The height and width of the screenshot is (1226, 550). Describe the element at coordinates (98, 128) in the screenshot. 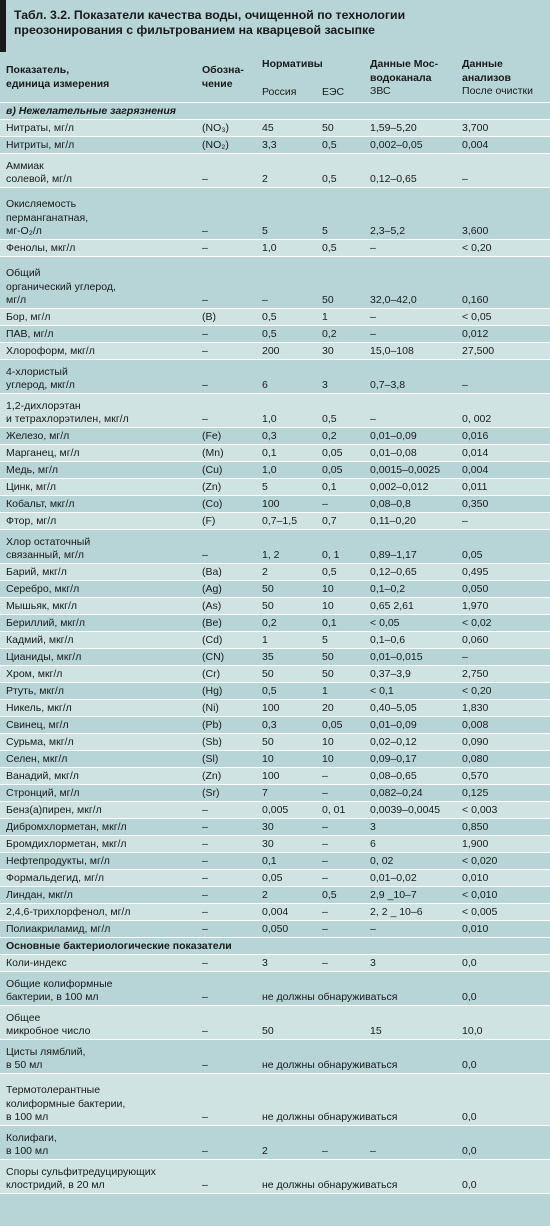

I see `cell-parameter: Нитраты, мг/л` at that location.